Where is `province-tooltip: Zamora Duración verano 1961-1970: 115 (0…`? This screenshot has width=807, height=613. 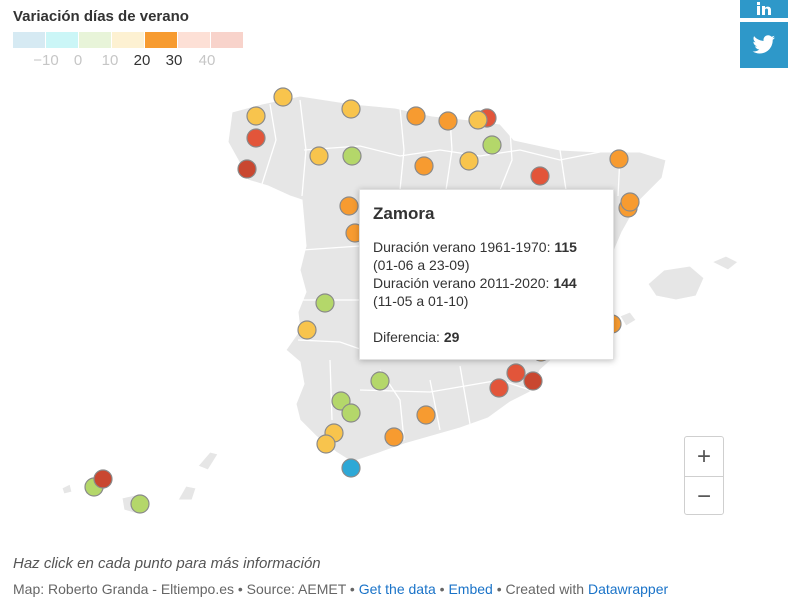 province-tooltip: Zamora Duración verano 1961-1970: 115 (0… is located at coordinates (486, 274).